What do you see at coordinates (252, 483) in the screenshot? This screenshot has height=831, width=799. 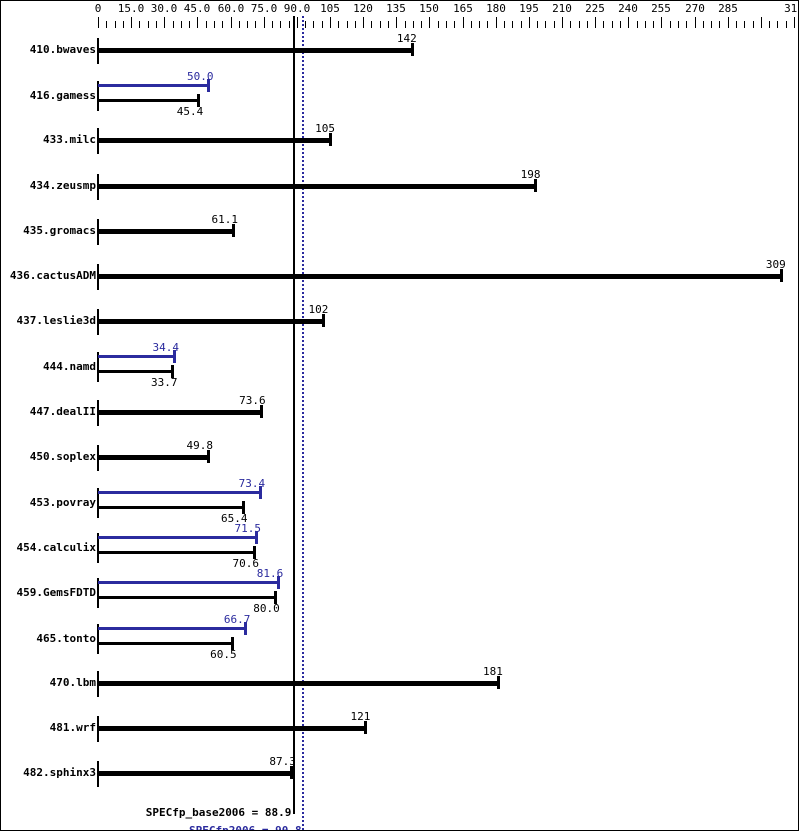 I see `bar-peak-value-label: 73.4` at bounding box center [252, 483].